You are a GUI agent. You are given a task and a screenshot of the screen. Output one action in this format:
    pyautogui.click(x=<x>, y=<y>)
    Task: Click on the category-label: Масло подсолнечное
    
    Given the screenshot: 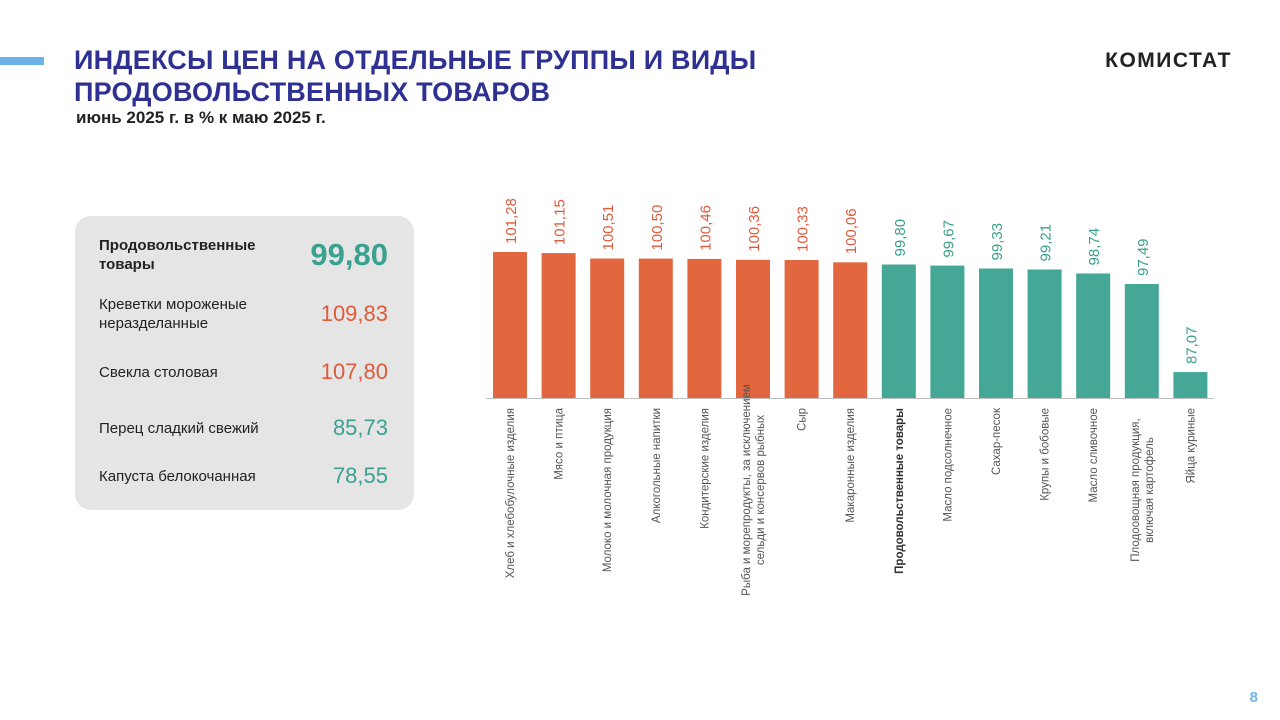 What is the action you would take?
    pyautogui.click(x=948, y=465)
    